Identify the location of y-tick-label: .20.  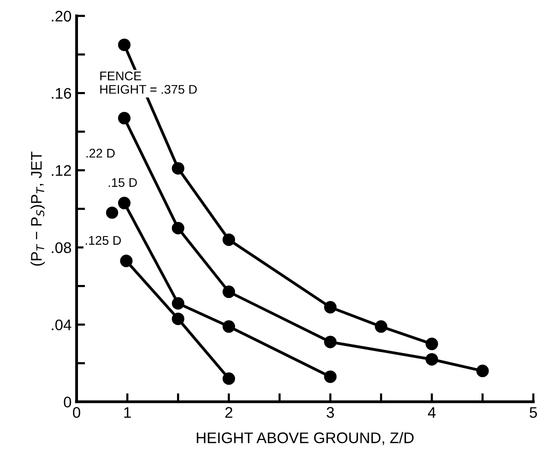
(62, 16).